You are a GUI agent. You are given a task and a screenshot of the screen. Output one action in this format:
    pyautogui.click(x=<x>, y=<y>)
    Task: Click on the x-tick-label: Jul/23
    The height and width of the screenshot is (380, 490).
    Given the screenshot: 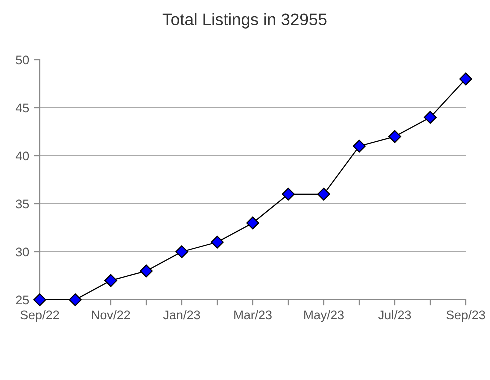 What is the action you would take?
    pyautogui.click(x=395, y=315)
    